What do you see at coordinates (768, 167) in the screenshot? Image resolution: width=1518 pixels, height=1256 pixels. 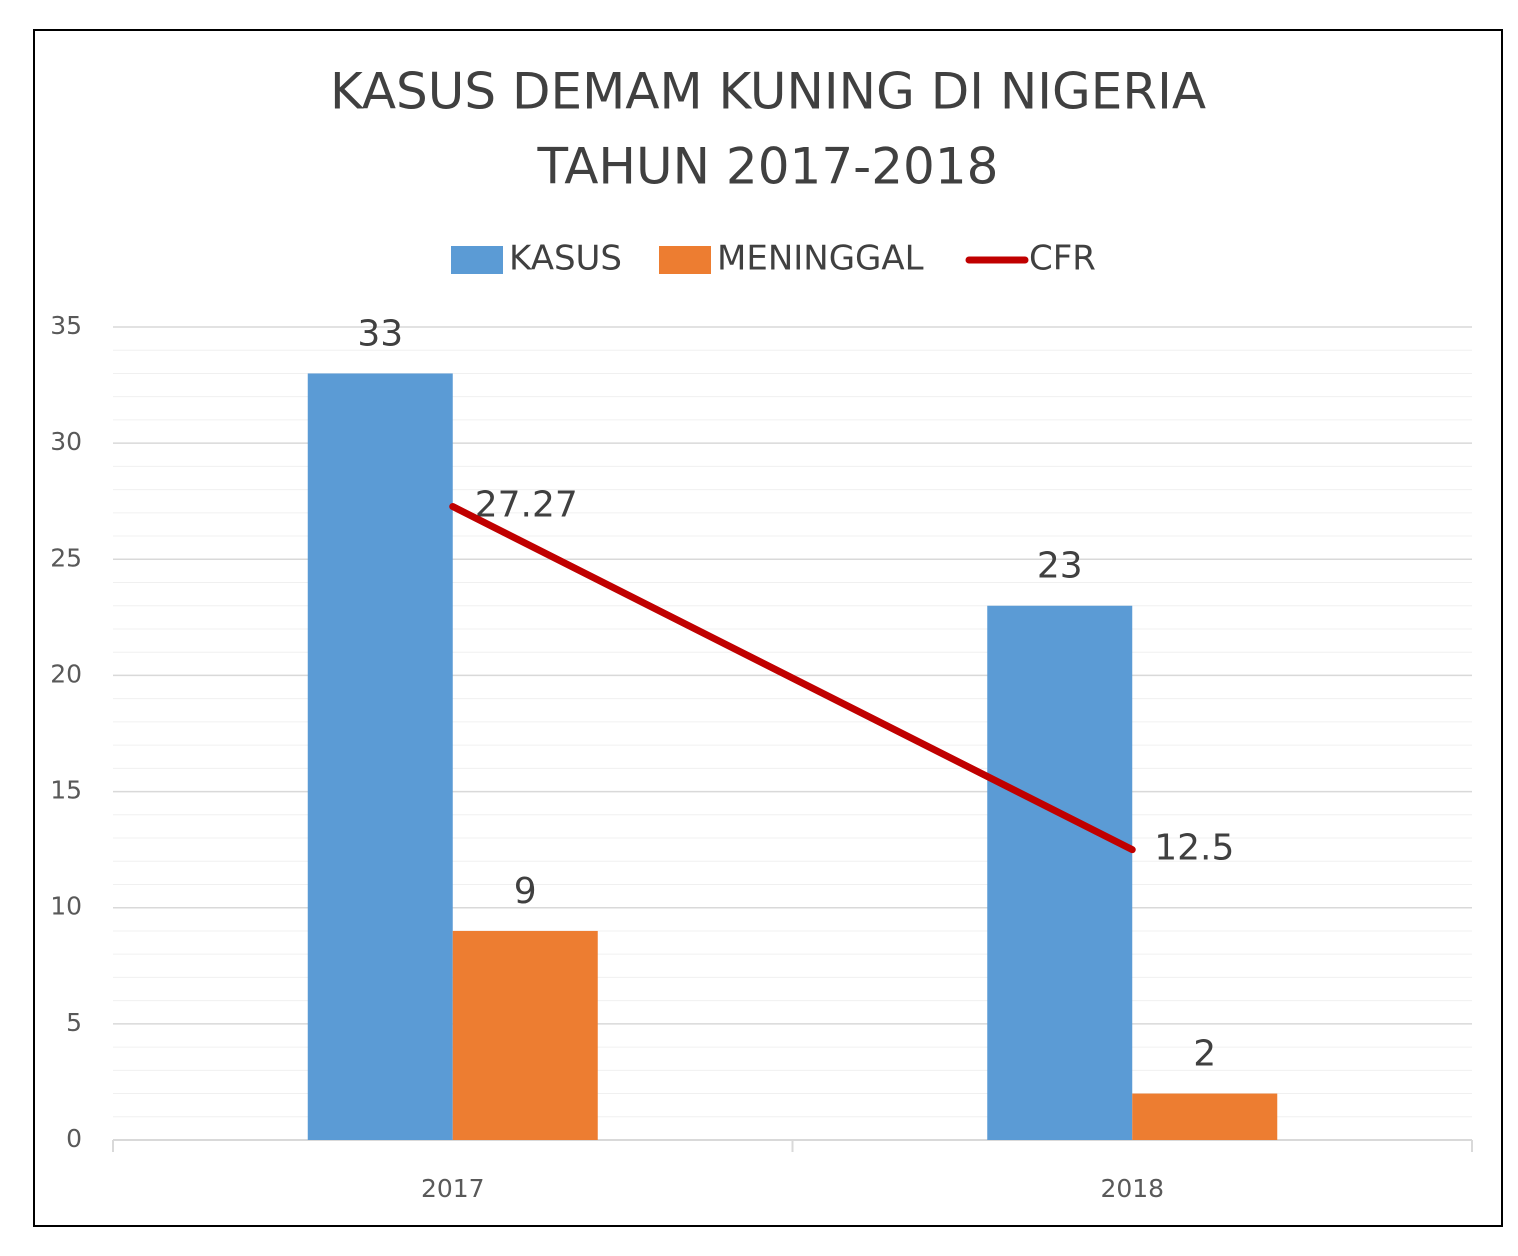 I see `chart-title: TAHUN 2017-2018` at bounding box center [768, 167].